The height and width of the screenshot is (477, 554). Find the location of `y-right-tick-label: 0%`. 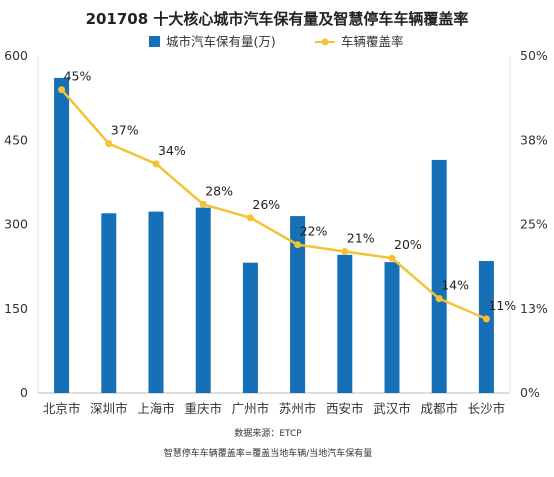

y-right-tick-label: 0% is located at coordinates (530, 392).